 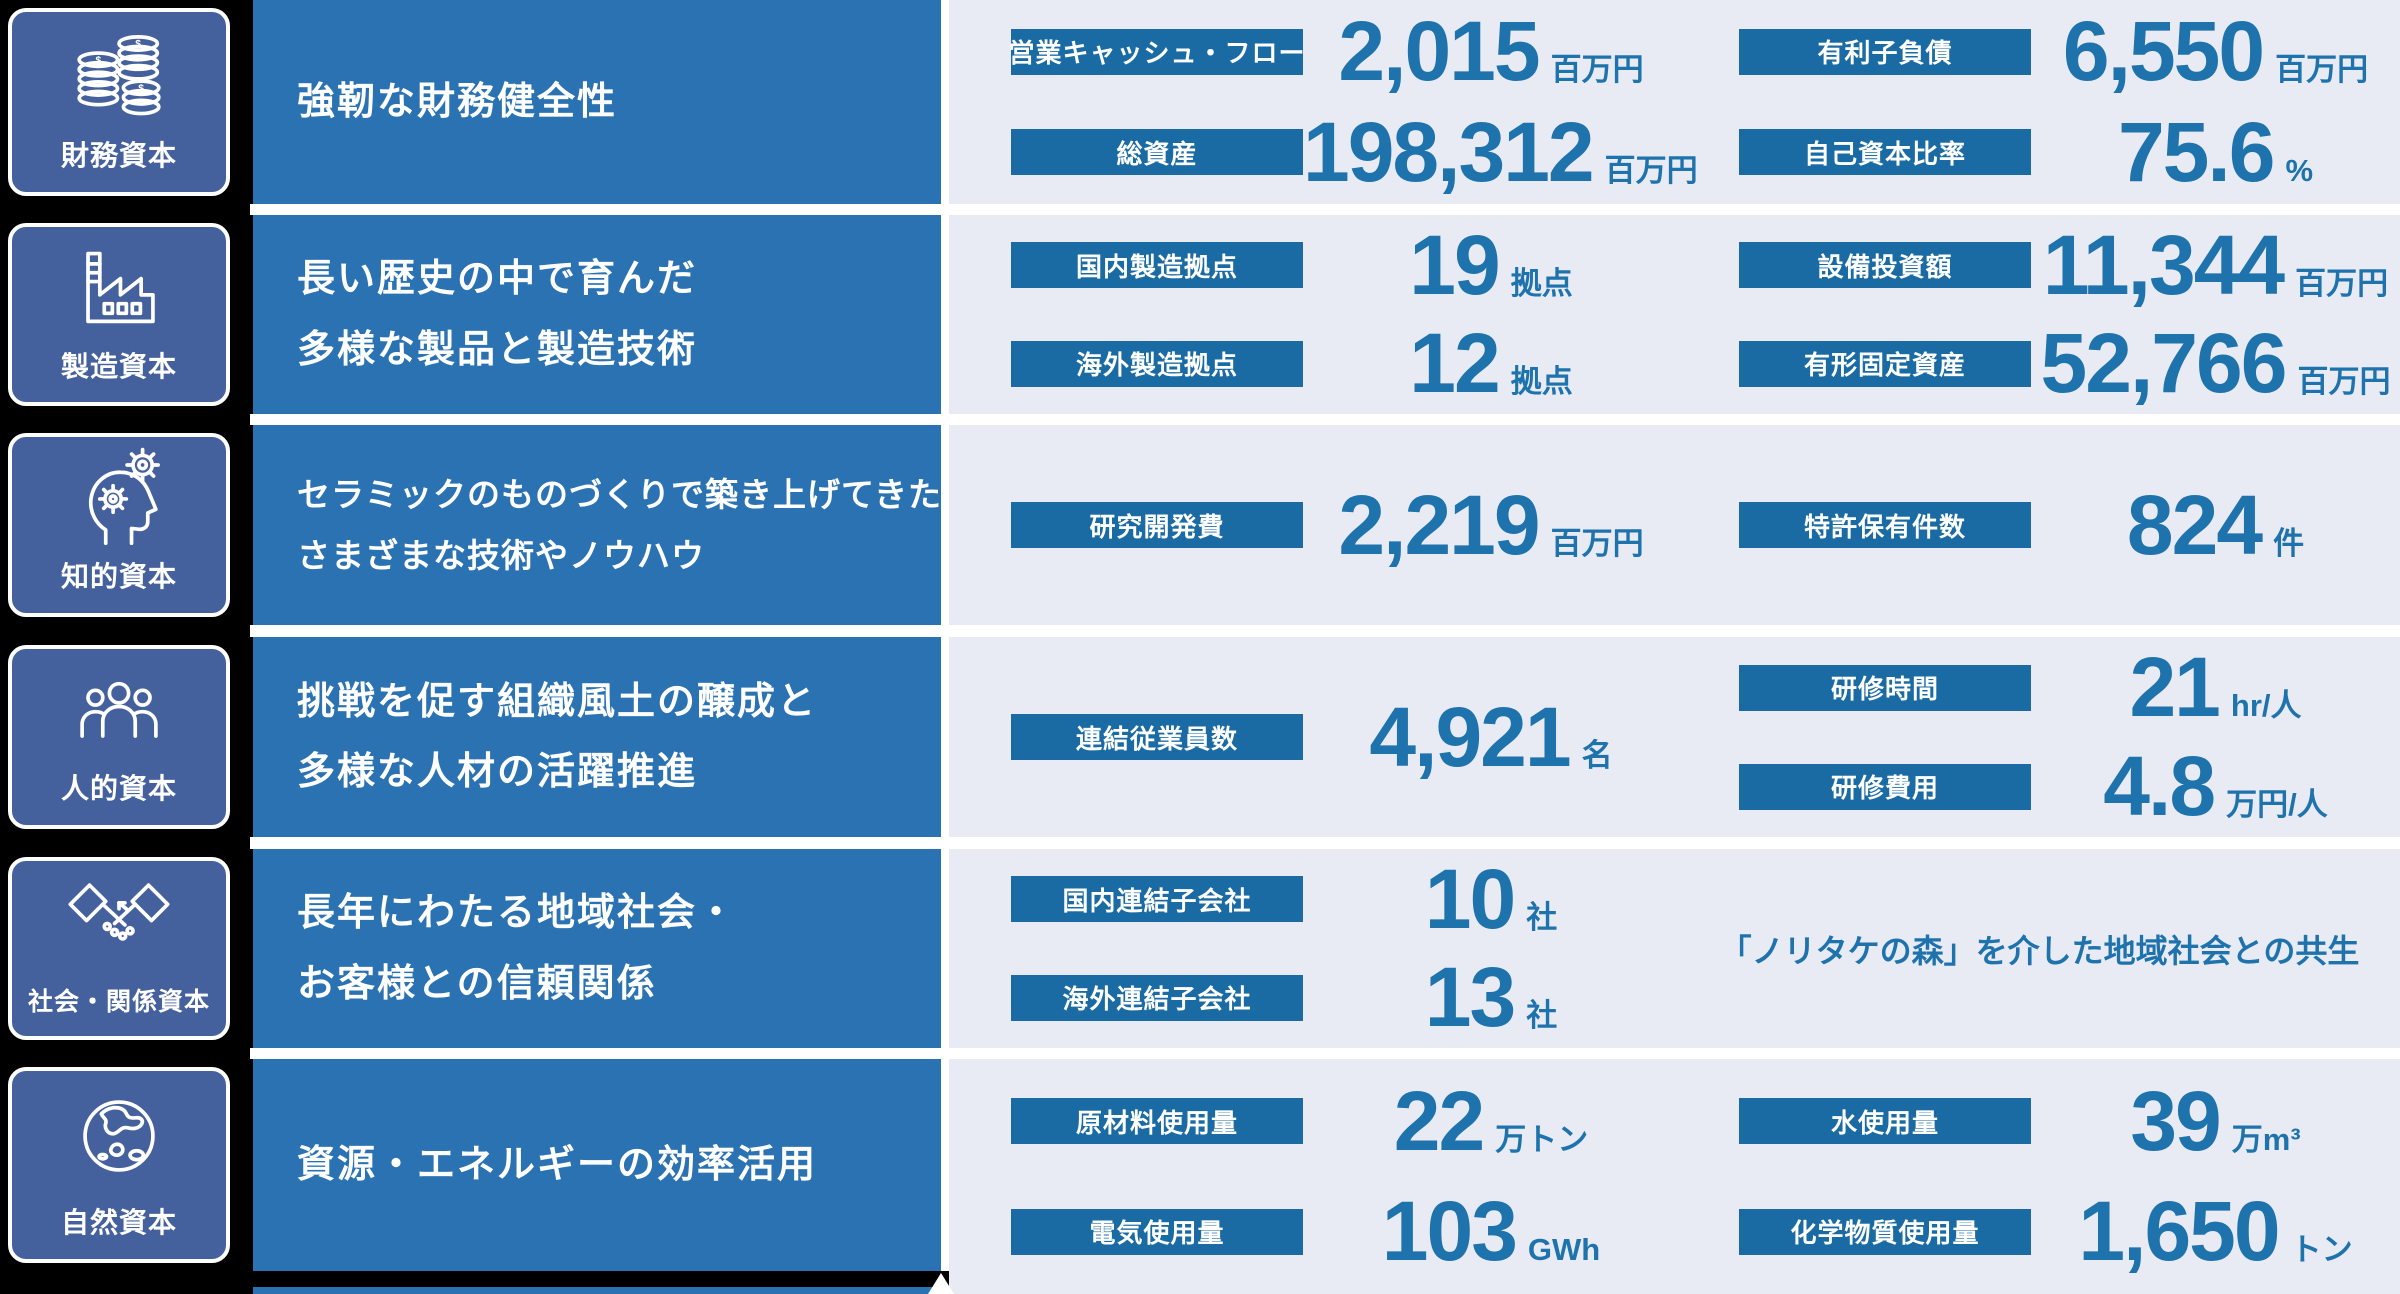 I want to click on metric: 連結従業員数 4,921 名, so click(x=1314, y=737).